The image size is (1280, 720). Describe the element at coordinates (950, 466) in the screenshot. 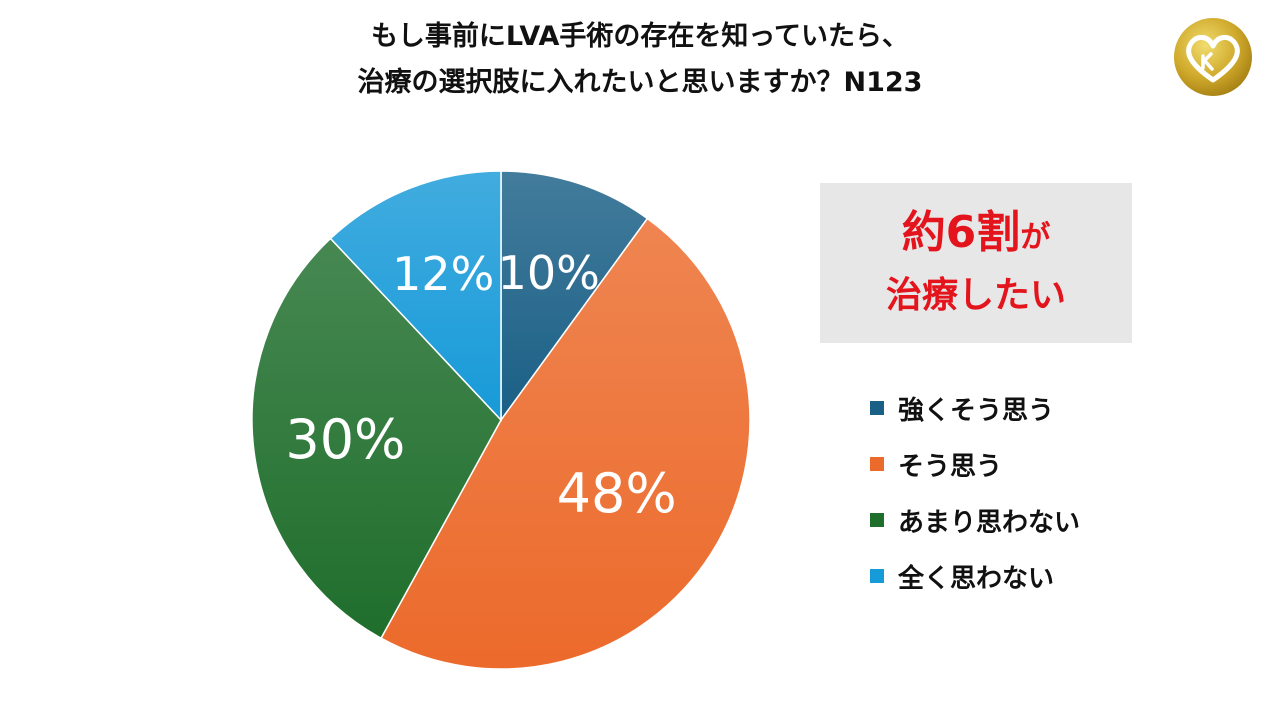

I see `legend-label: そう思う` at that location.